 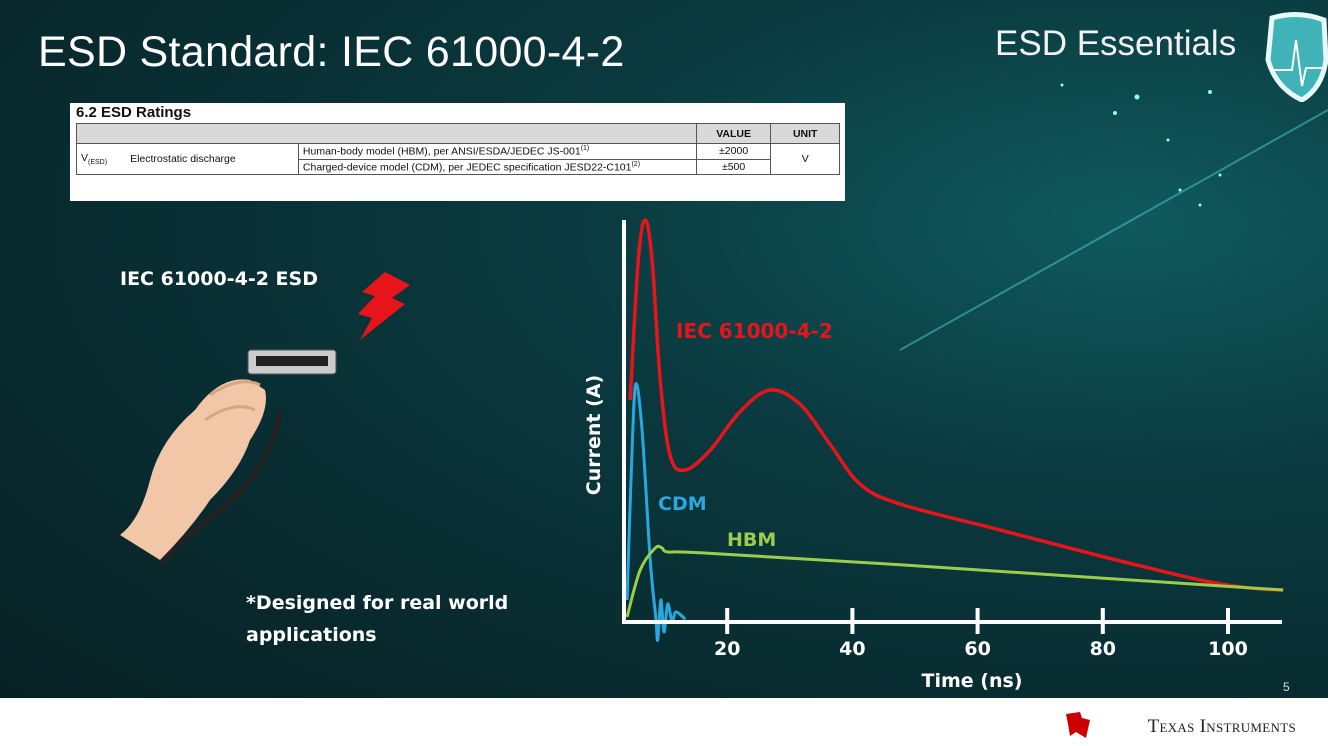 I want to click on background-stars, so click(x=1113, y=217).